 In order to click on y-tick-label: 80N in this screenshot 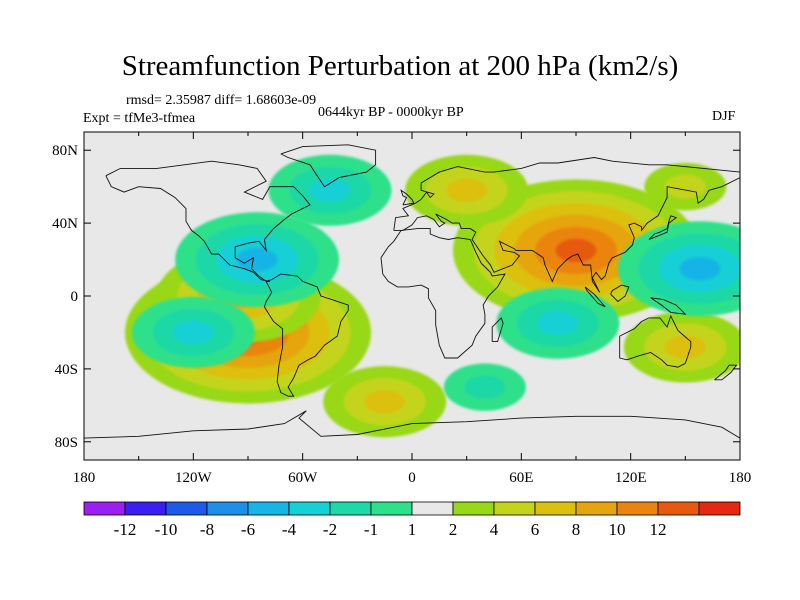, I will do `click(65, 151)`.